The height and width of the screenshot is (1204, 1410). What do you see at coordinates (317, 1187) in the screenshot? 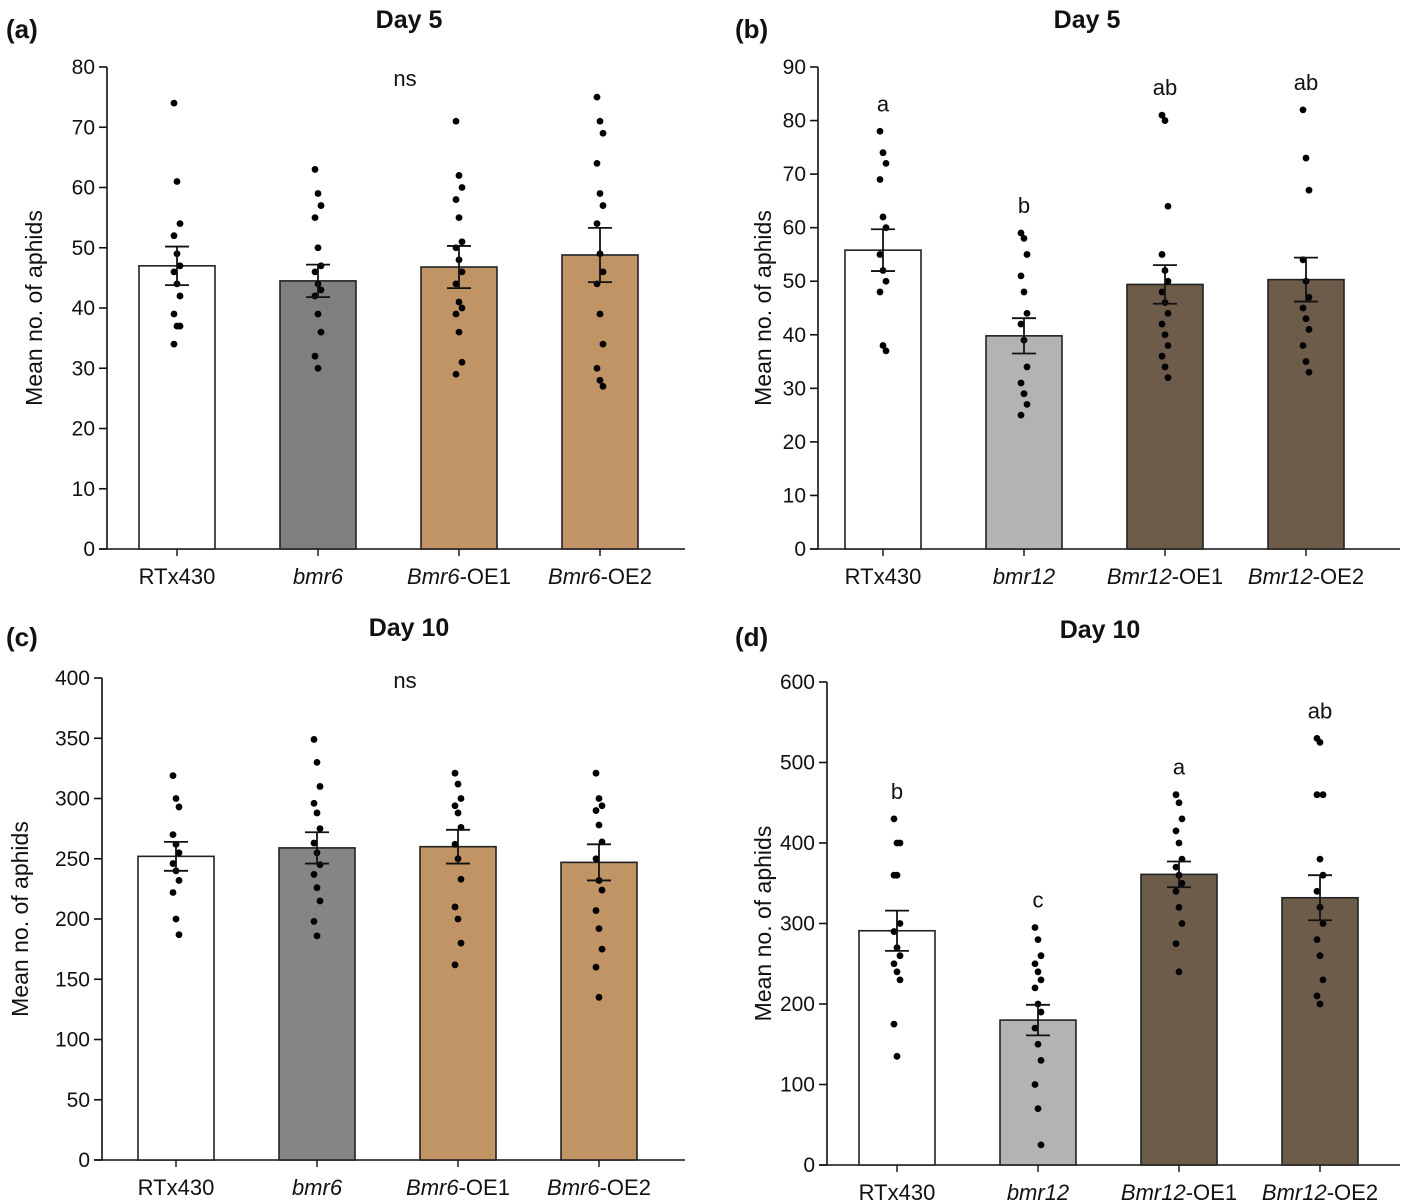
I see `category-italic-part: bmr6` at bounding box center [317, 1187].